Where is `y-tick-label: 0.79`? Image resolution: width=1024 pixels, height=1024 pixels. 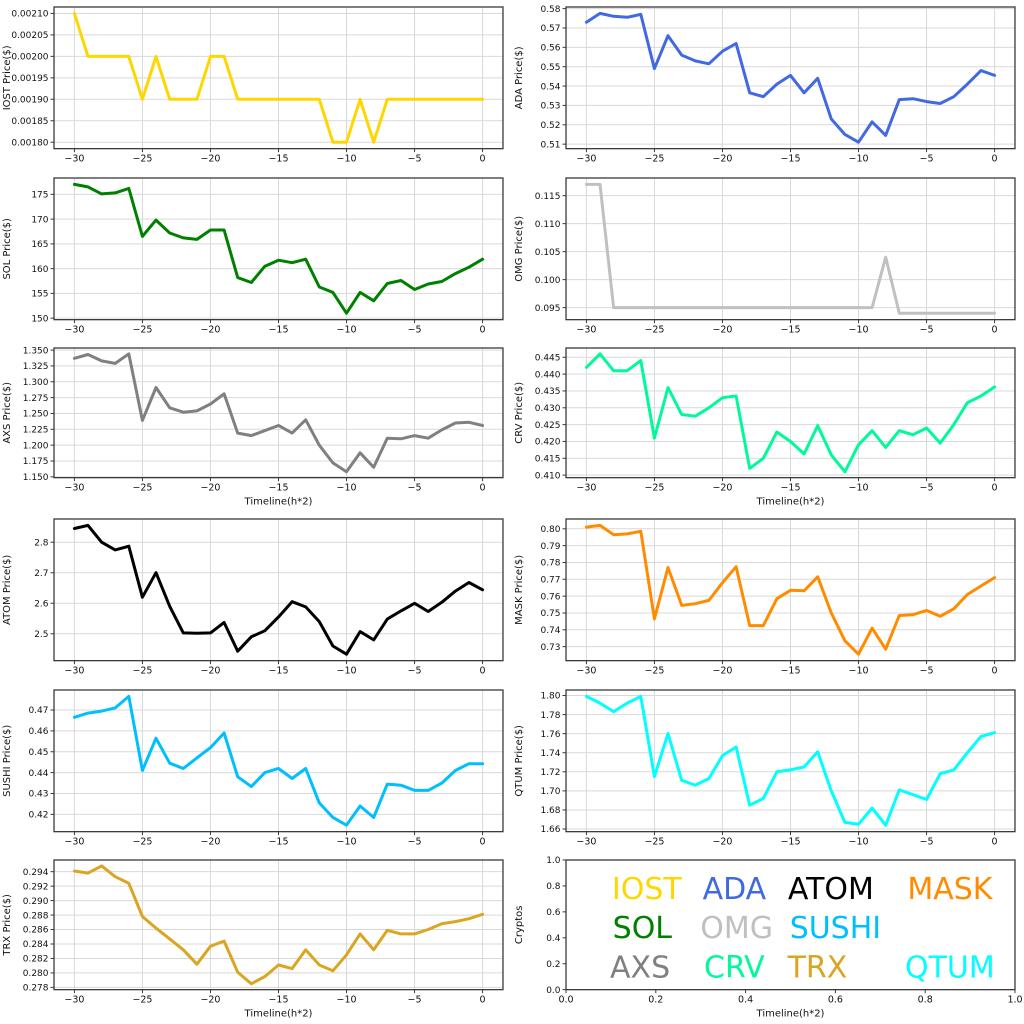
y-tick-label: 0.79 is located at coordinates (550, 547).